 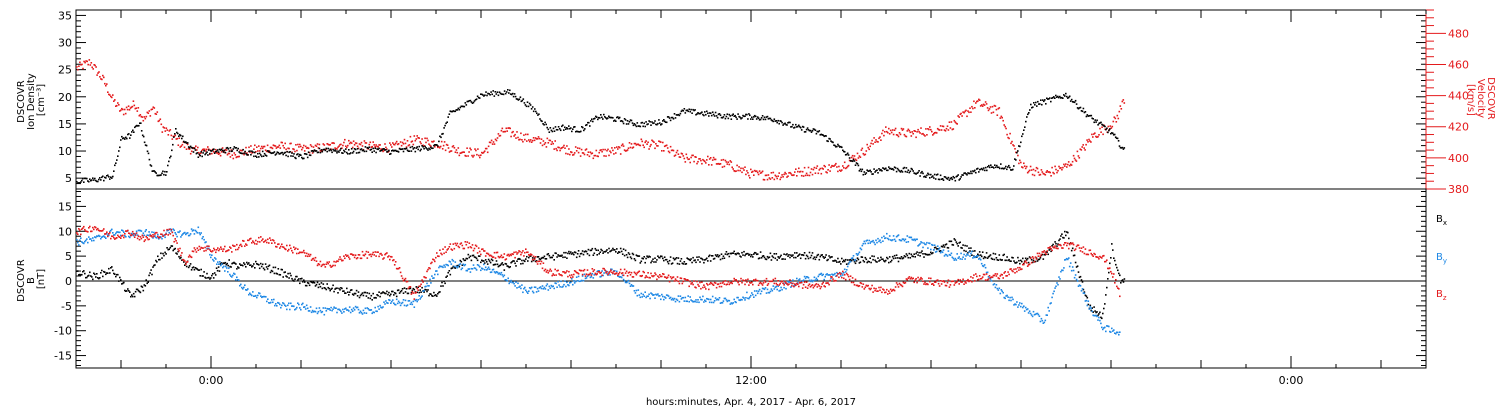 What do you see at coordinates (31, 100) in the screenshot?
I see `density-axis-title: DSCOVR Ion Density [cm⁻³]` at bounding box center [31, 100].